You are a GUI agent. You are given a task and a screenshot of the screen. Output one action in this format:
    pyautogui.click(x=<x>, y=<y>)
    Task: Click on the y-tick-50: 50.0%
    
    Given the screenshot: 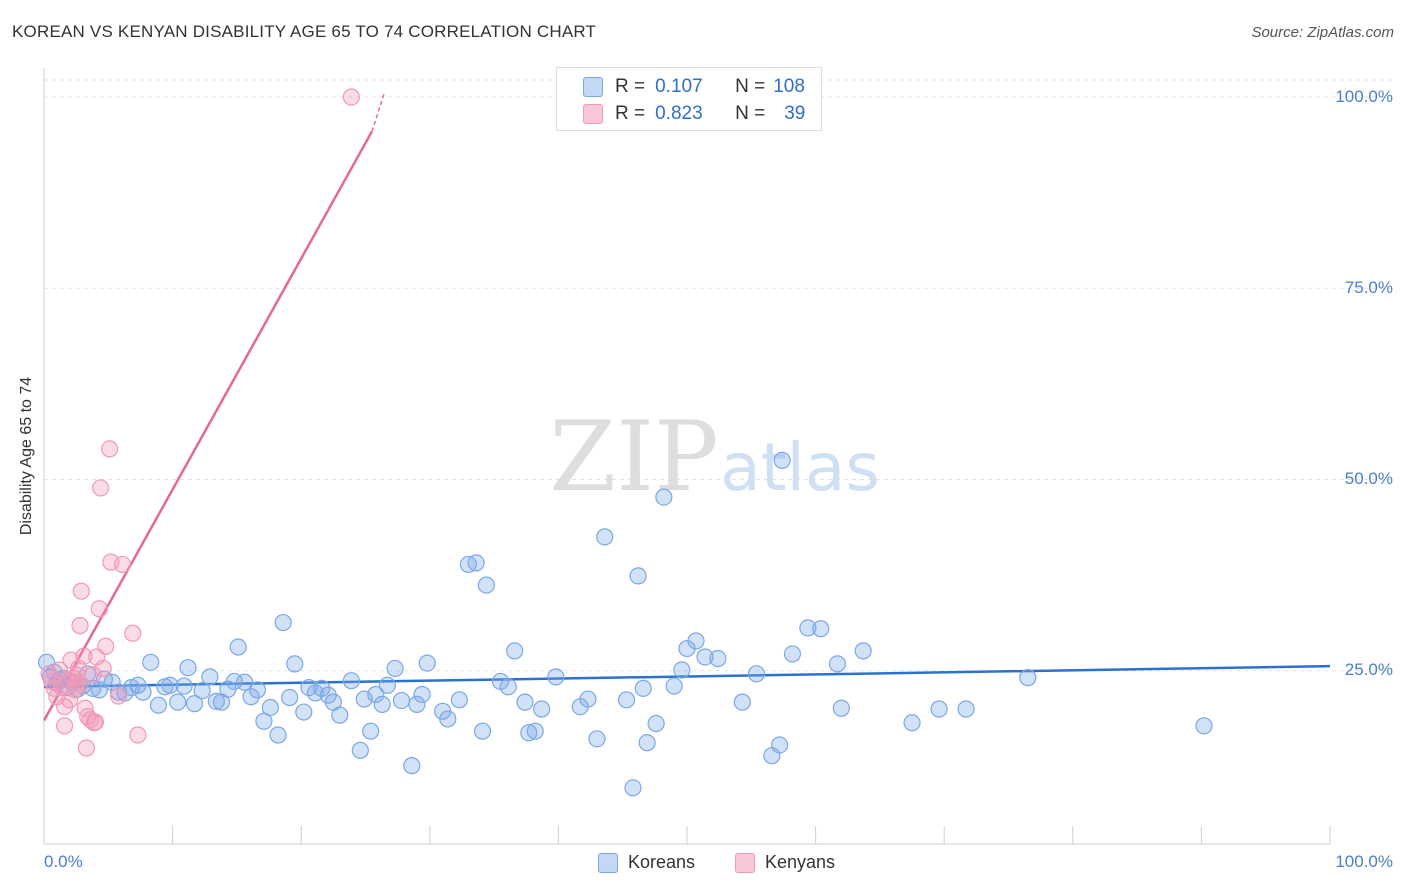 What is the action you would take?
    pyautogui.click(x=1368, y=478)
    